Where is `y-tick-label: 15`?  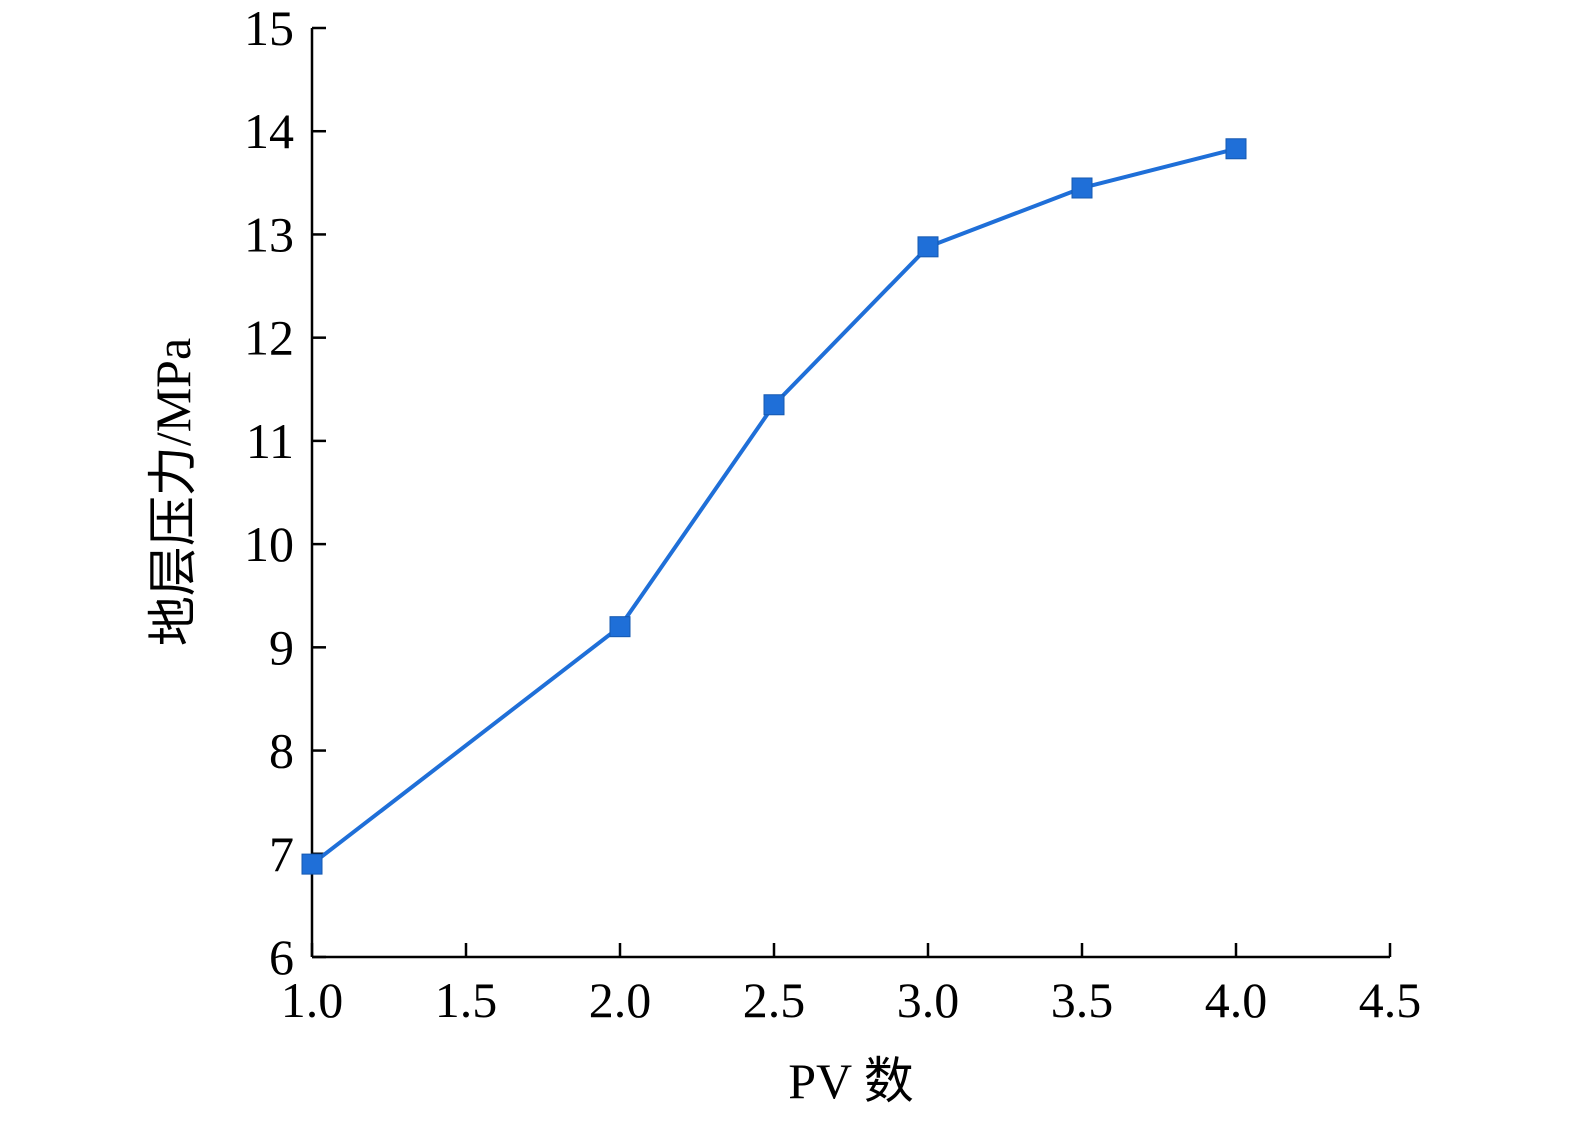
y-tick-label: 15 is located at coordinates (269, 28).